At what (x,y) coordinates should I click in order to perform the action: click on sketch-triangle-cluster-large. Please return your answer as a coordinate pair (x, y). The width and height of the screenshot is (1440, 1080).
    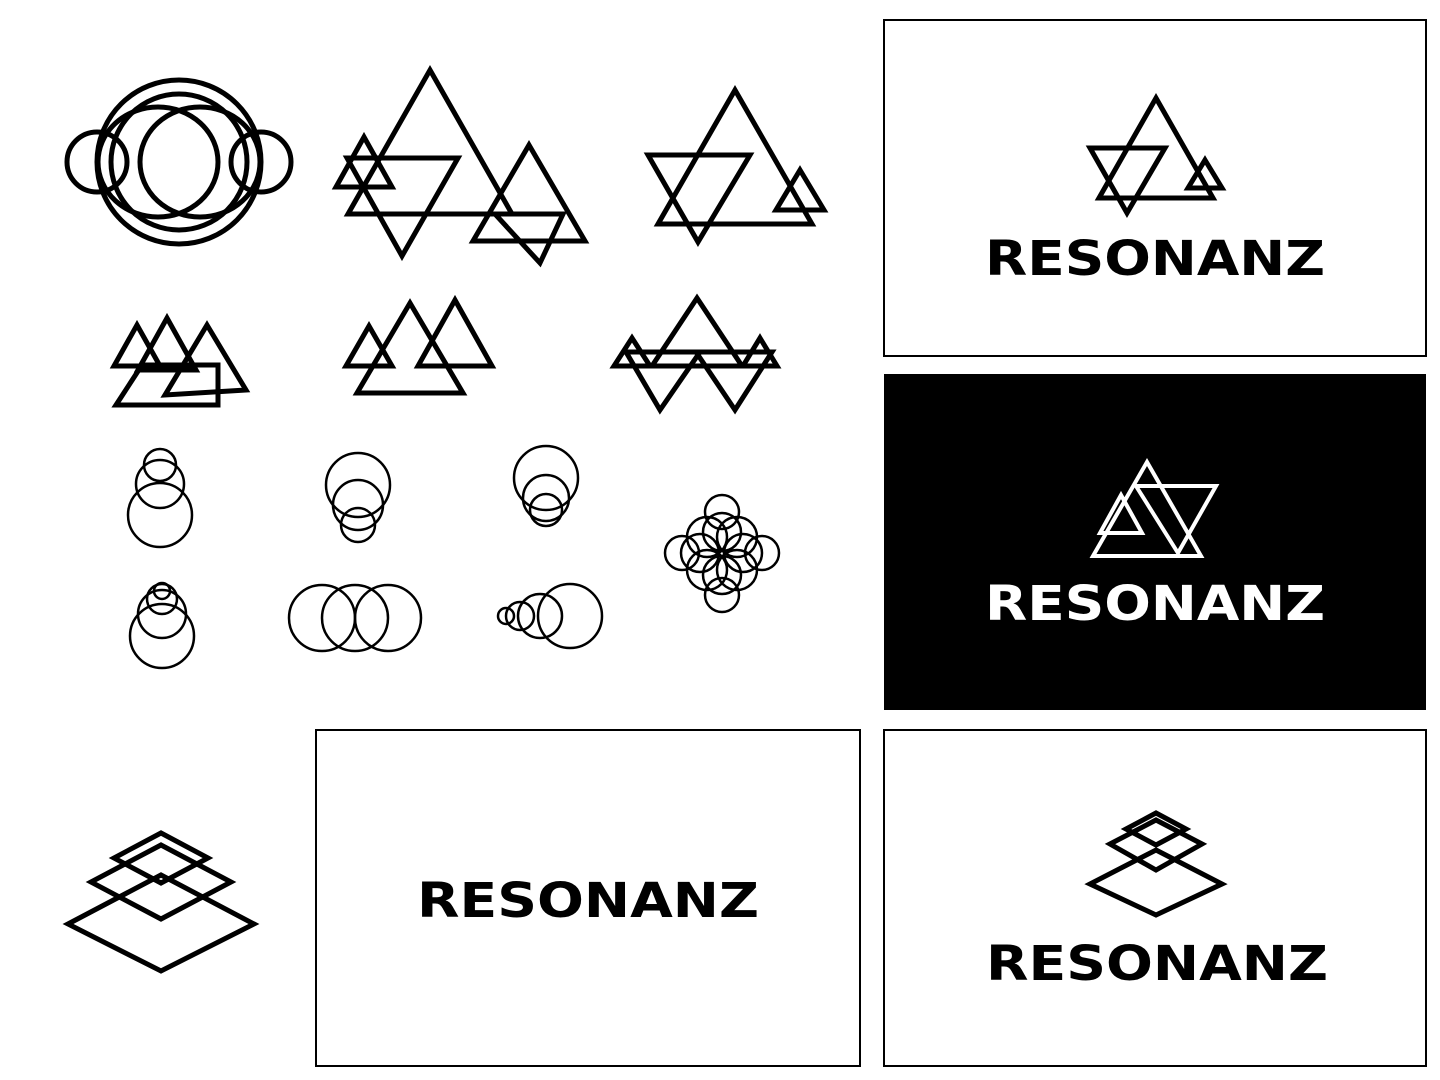
    Looking at the image, I should click on (460, 166).